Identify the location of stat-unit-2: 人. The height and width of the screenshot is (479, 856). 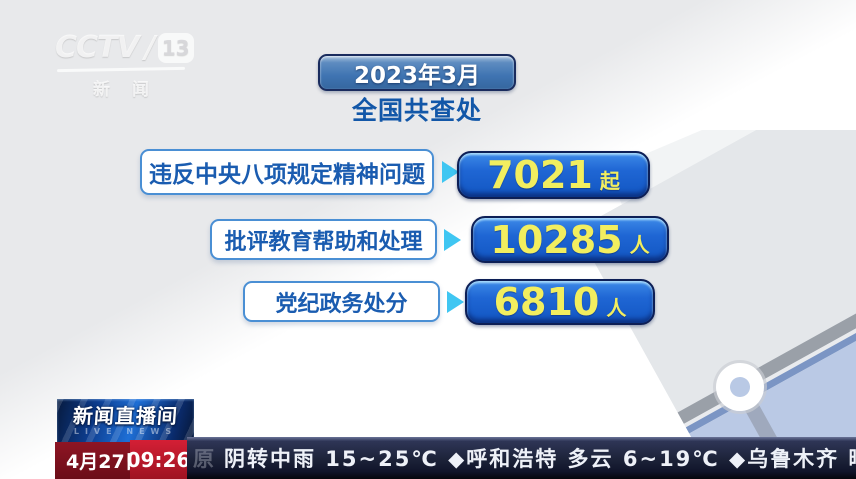
(639, 245).